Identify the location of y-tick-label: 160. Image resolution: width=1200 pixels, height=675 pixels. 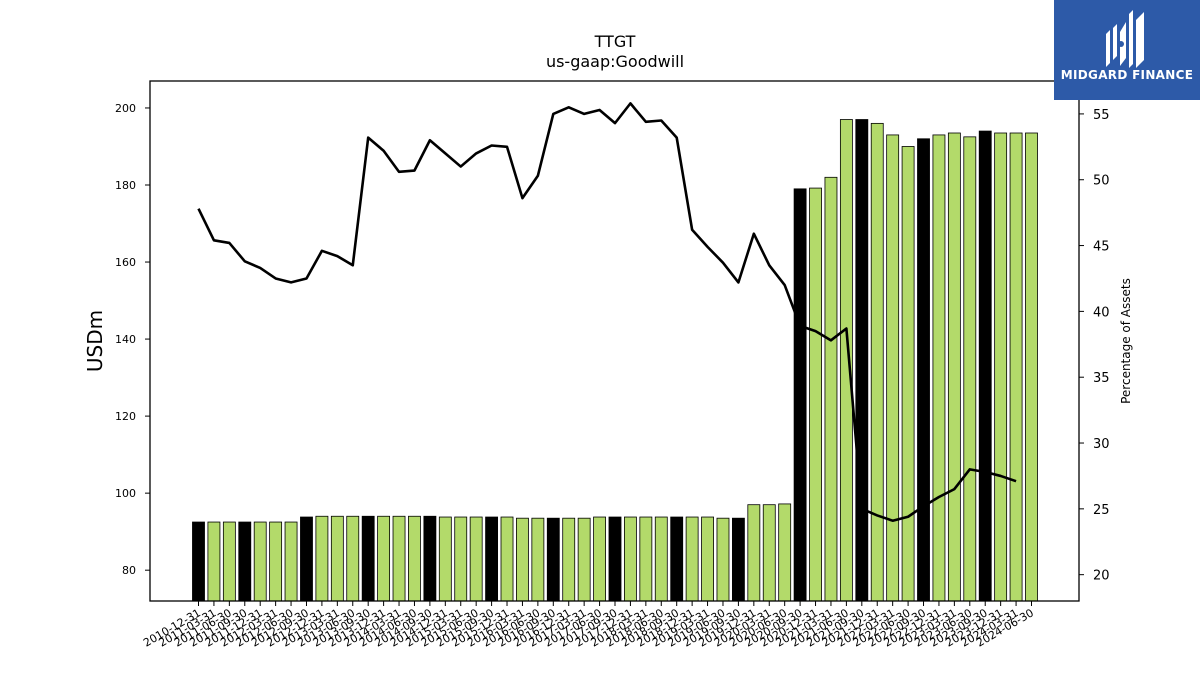
(125, 262).